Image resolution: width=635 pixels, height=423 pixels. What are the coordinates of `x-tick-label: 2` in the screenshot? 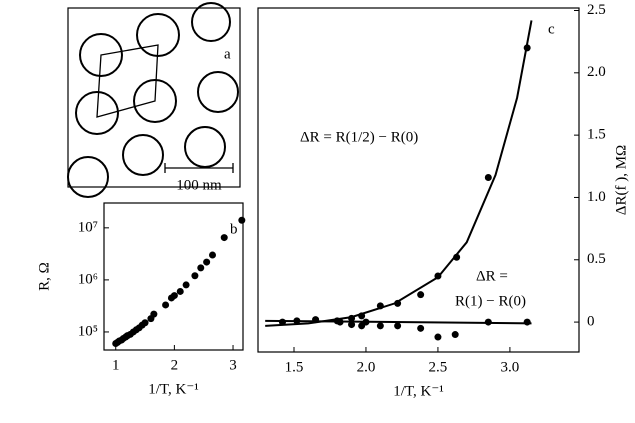 It's located at (175, 365).